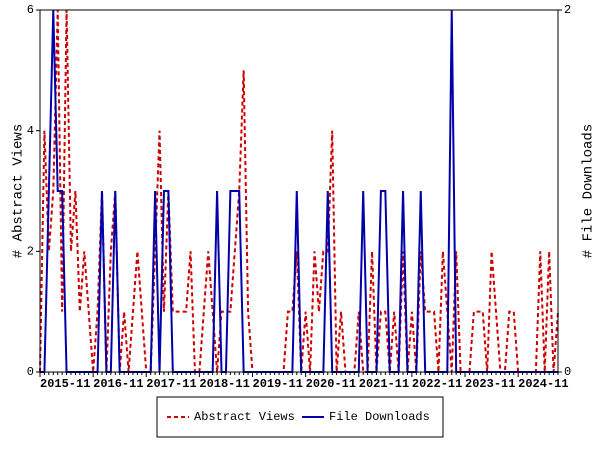 The height and width of the screenshot is (455, 600). Describe the element at coordinates (30, 10) in the screenshot. I see `y-tick-label: 6` at that location.